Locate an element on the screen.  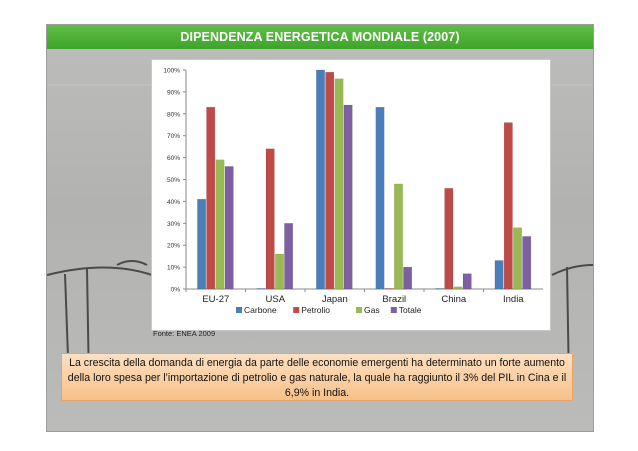
x-tick-label: EU-27 is located at coordinates (215, 299).